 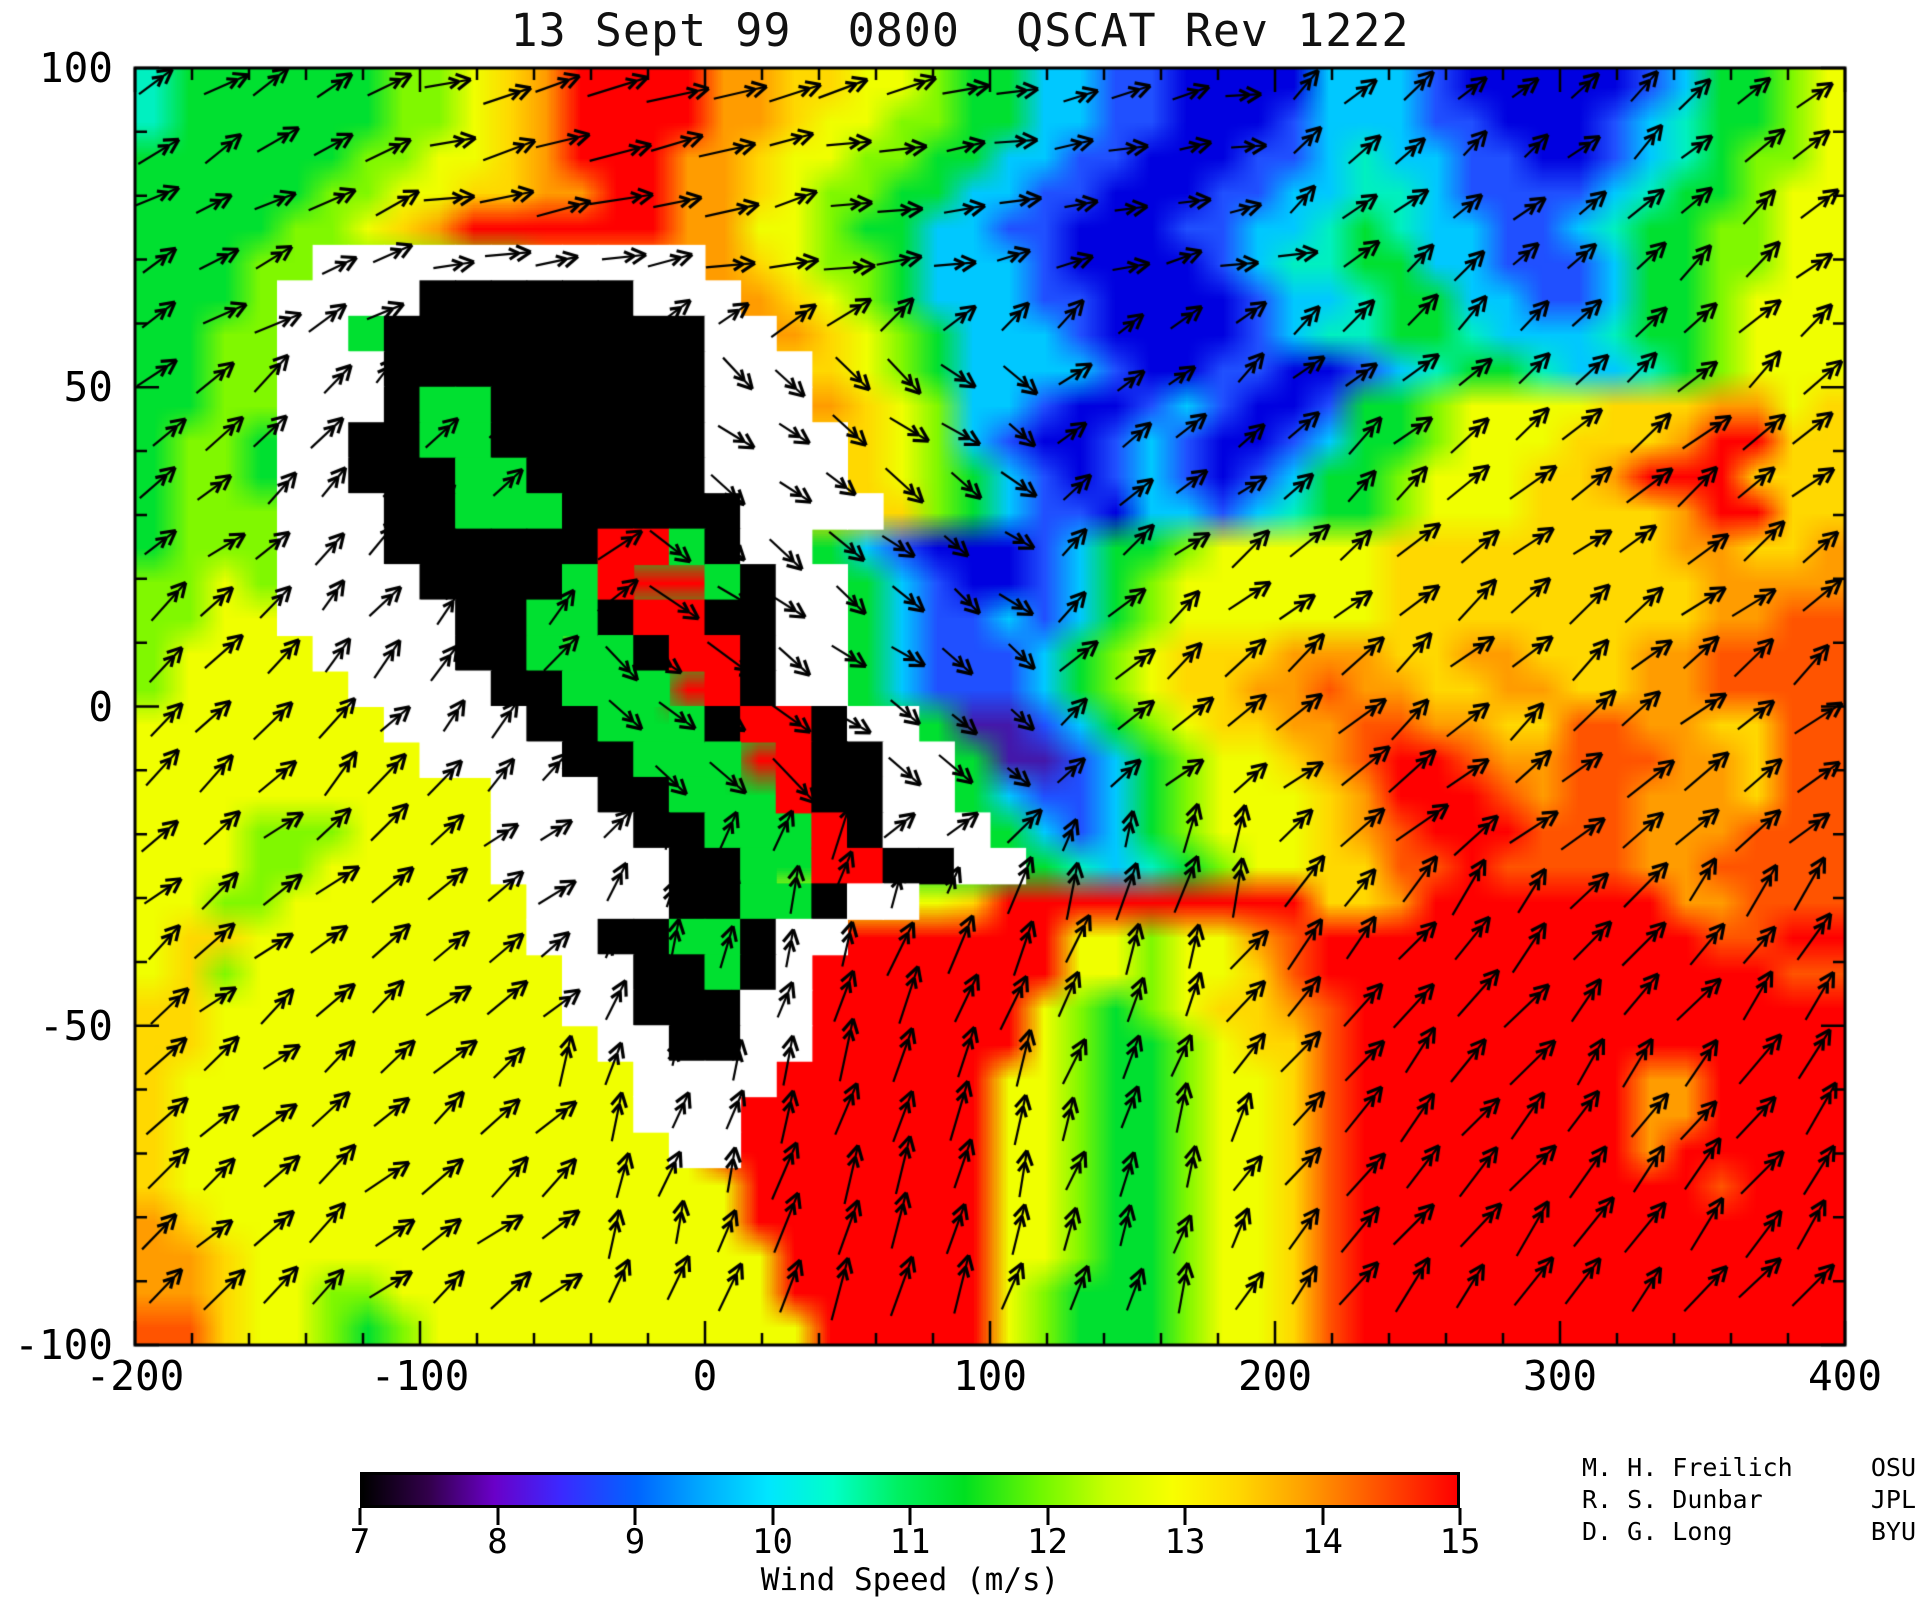 What do you see at coordinates (1687, 1467) in the screenshot?
I see `credit-name: M. H. Freilich` at bounding box center [1687, 1467].